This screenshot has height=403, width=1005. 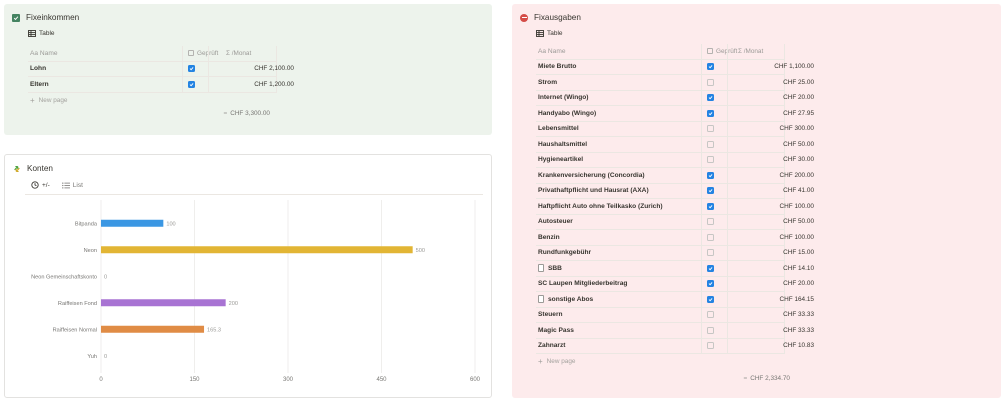 I want to click on row-name: Haftpflicht Auto ohne Teilkasko (Zurich), so click(x=600, y=206).